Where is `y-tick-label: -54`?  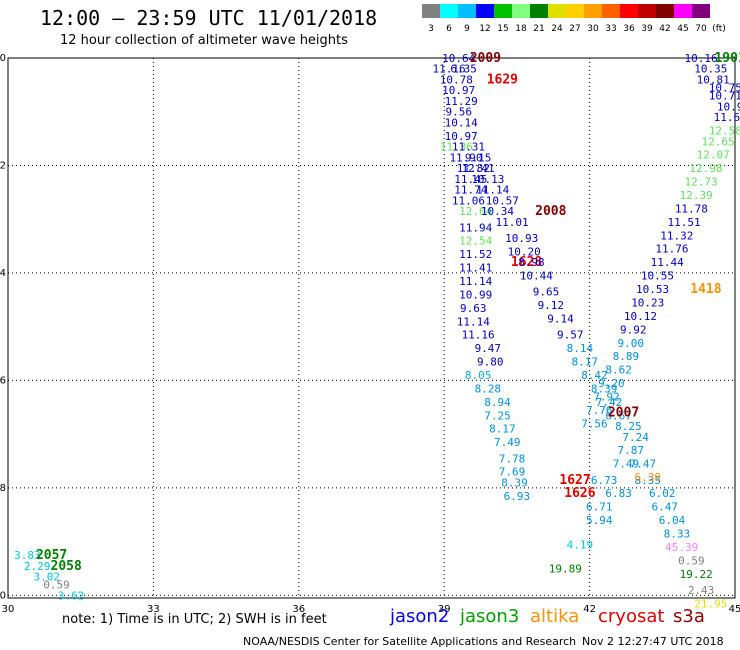
y-tick-label: -54 is located at coordinates (3, 273).